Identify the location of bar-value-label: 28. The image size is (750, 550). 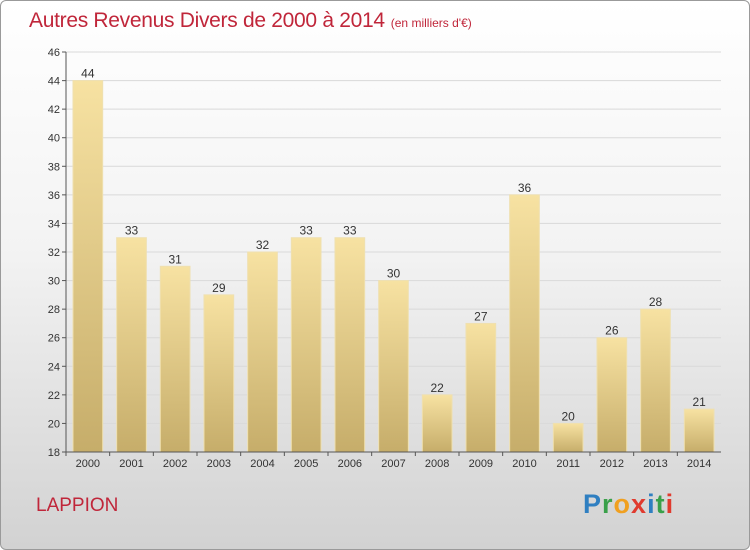
(656, 302).